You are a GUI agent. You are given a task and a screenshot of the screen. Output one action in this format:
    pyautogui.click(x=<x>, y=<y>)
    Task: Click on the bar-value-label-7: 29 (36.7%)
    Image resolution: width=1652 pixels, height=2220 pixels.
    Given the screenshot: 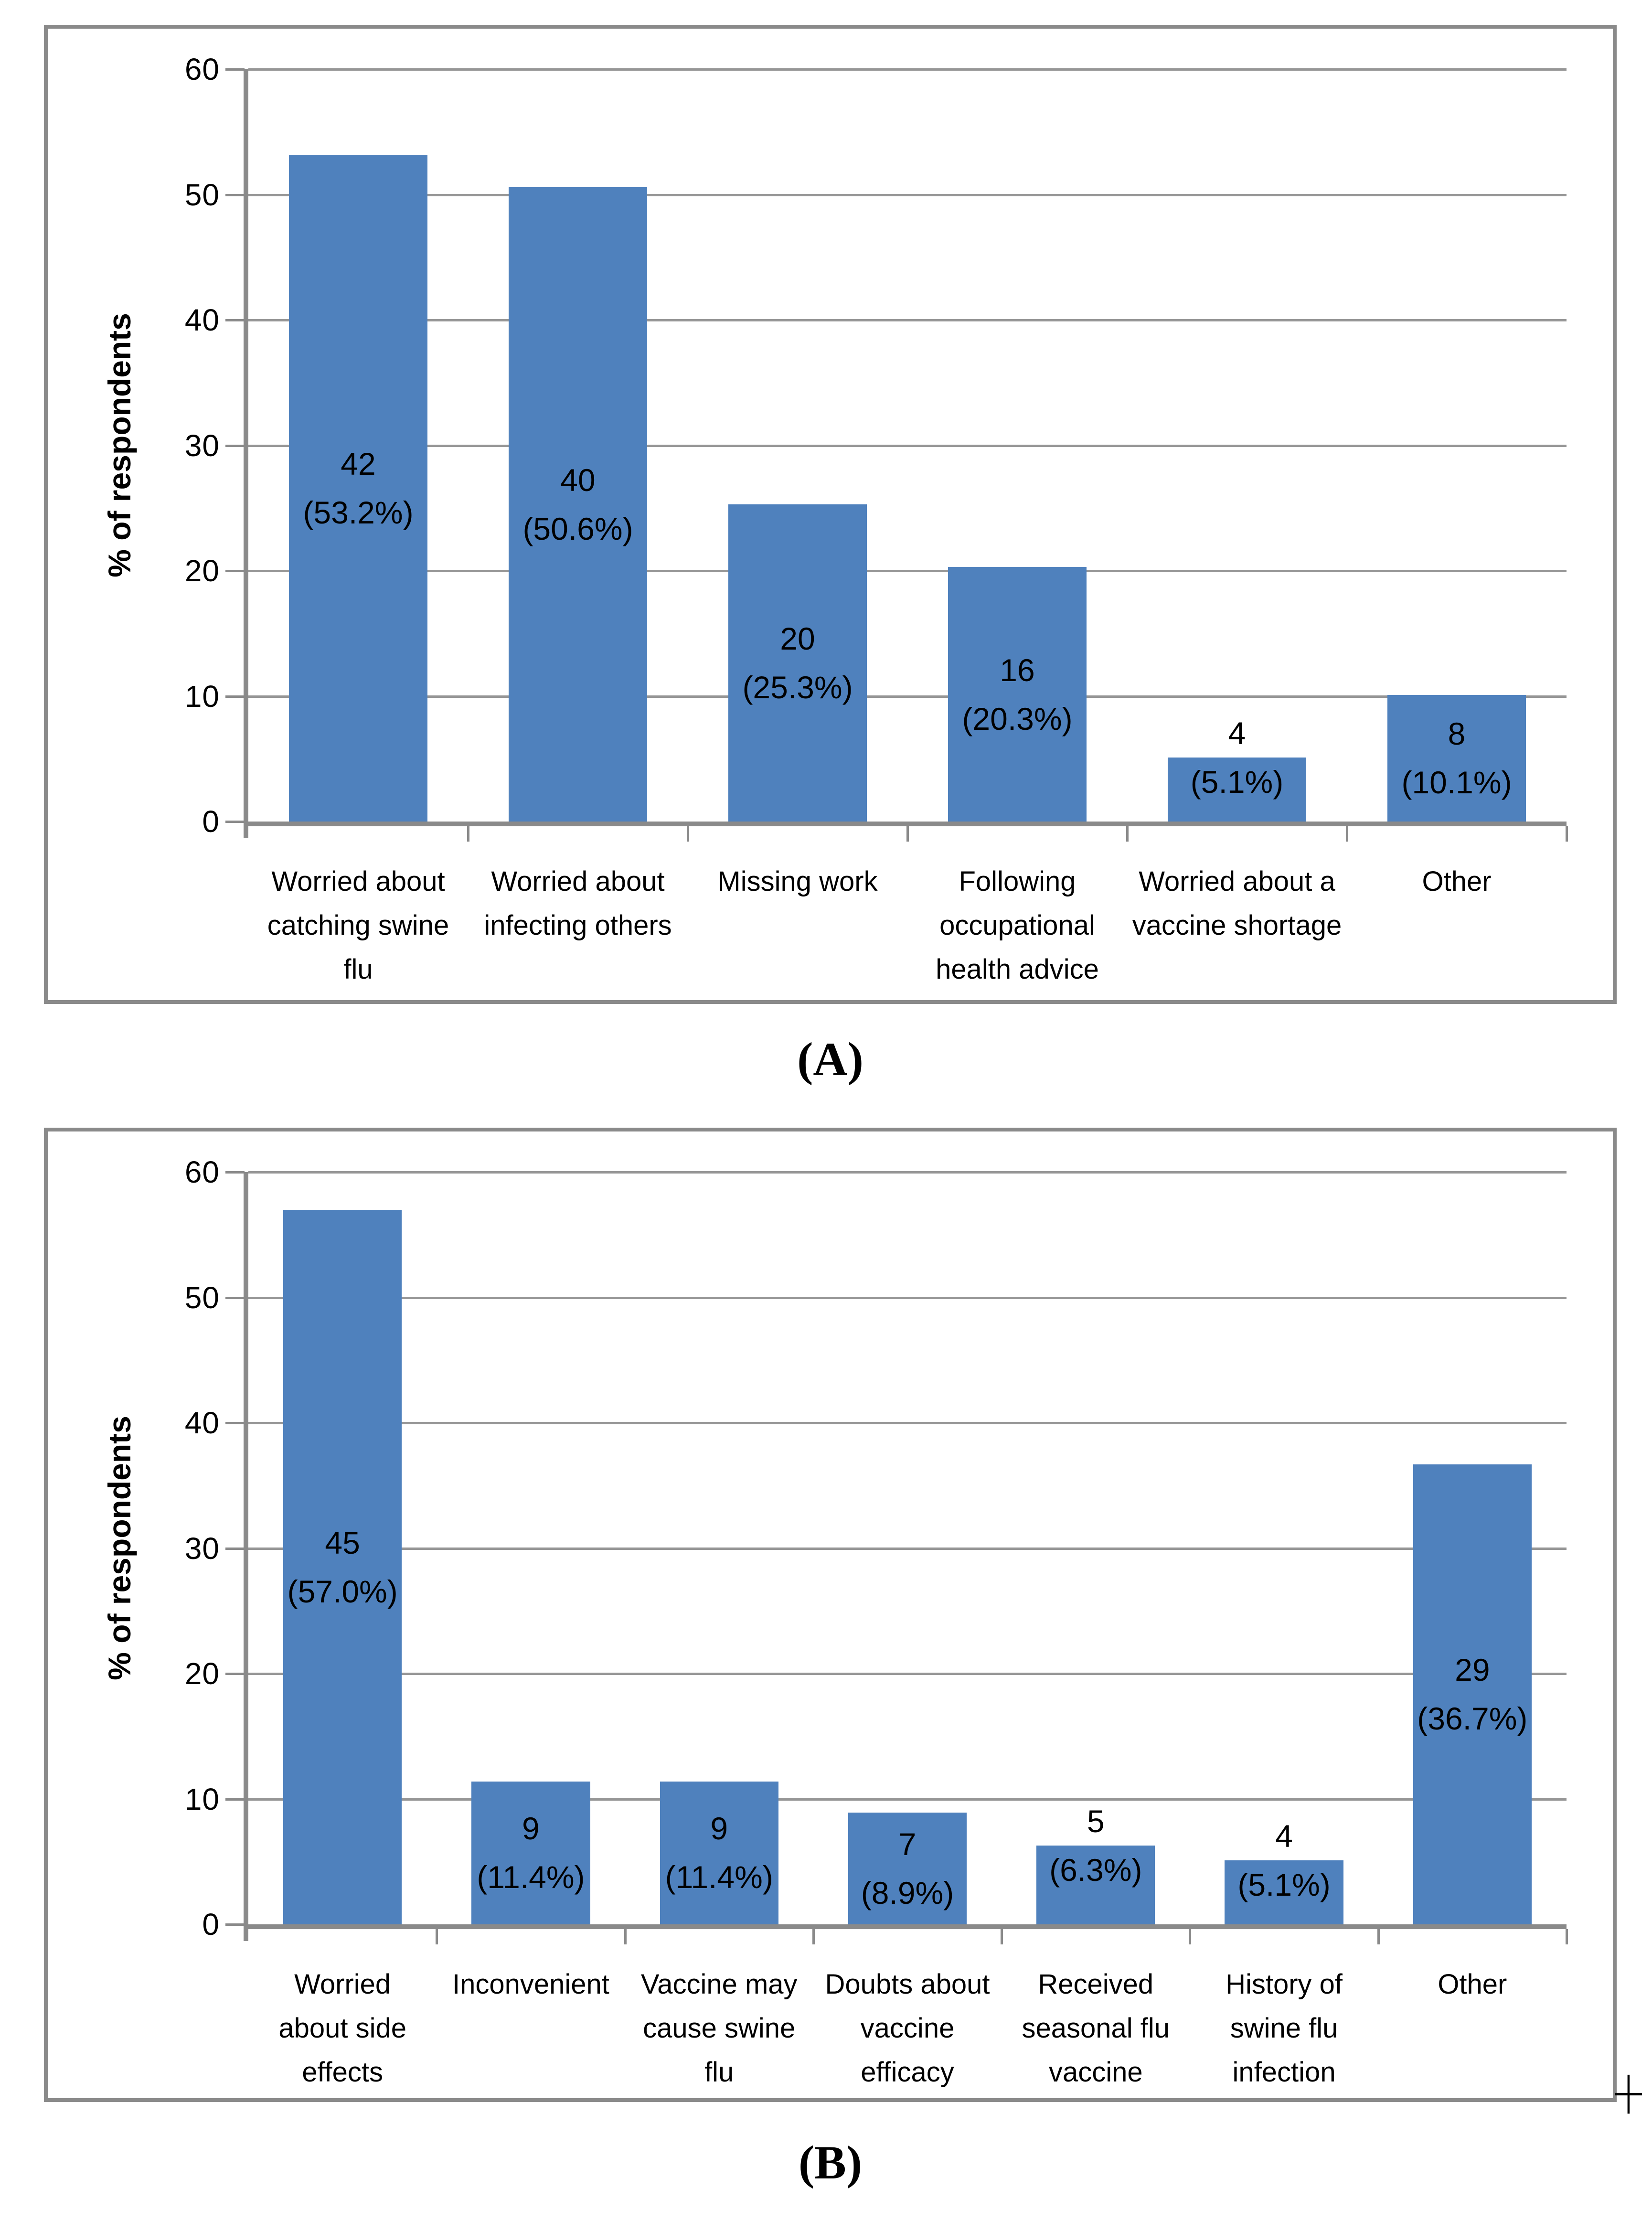 What is the action you would take?
    pyautogui.click(x=1472, y=1694)
    